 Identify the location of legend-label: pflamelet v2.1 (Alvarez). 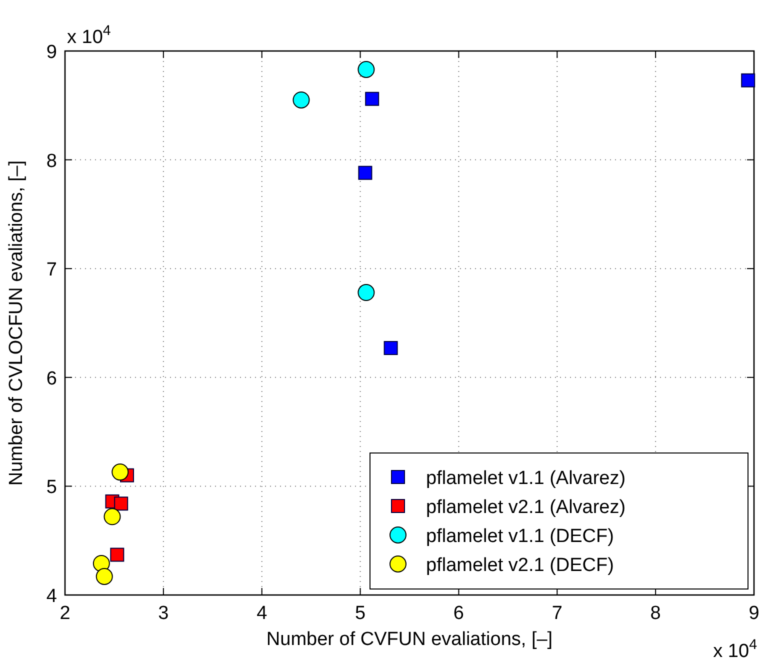
(526, 507).